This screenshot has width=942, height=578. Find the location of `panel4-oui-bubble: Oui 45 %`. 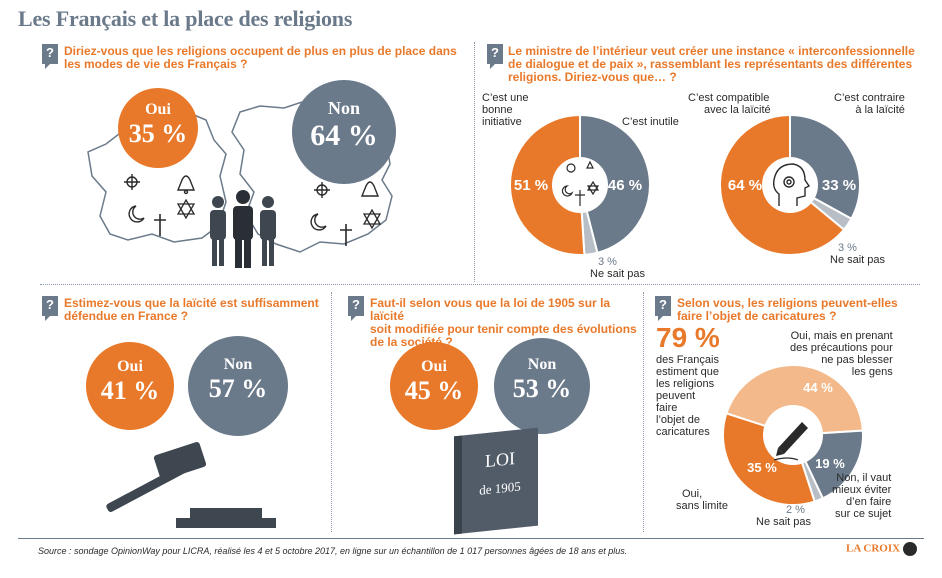

panel4-oui-bubble: Oui 45 % is located at coordinates (434, 386).